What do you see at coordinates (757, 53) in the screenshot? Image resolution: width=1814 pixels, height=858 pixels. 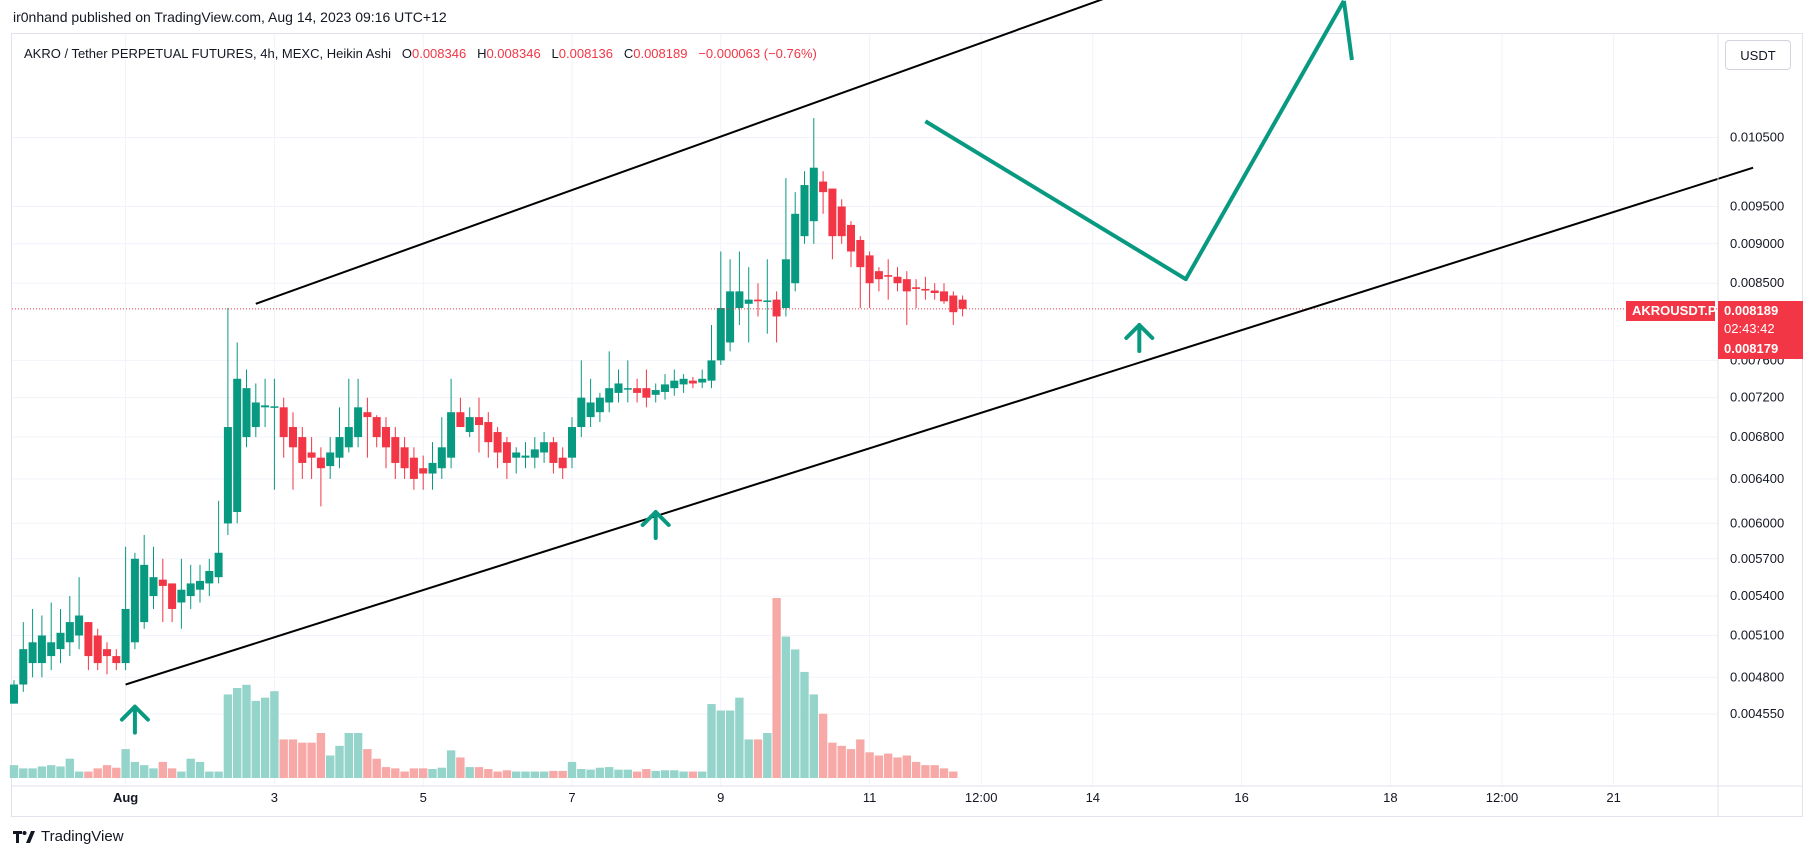 I see `legend-change: −0.000063 (−0.76%)` at bounding box center [757, 53].